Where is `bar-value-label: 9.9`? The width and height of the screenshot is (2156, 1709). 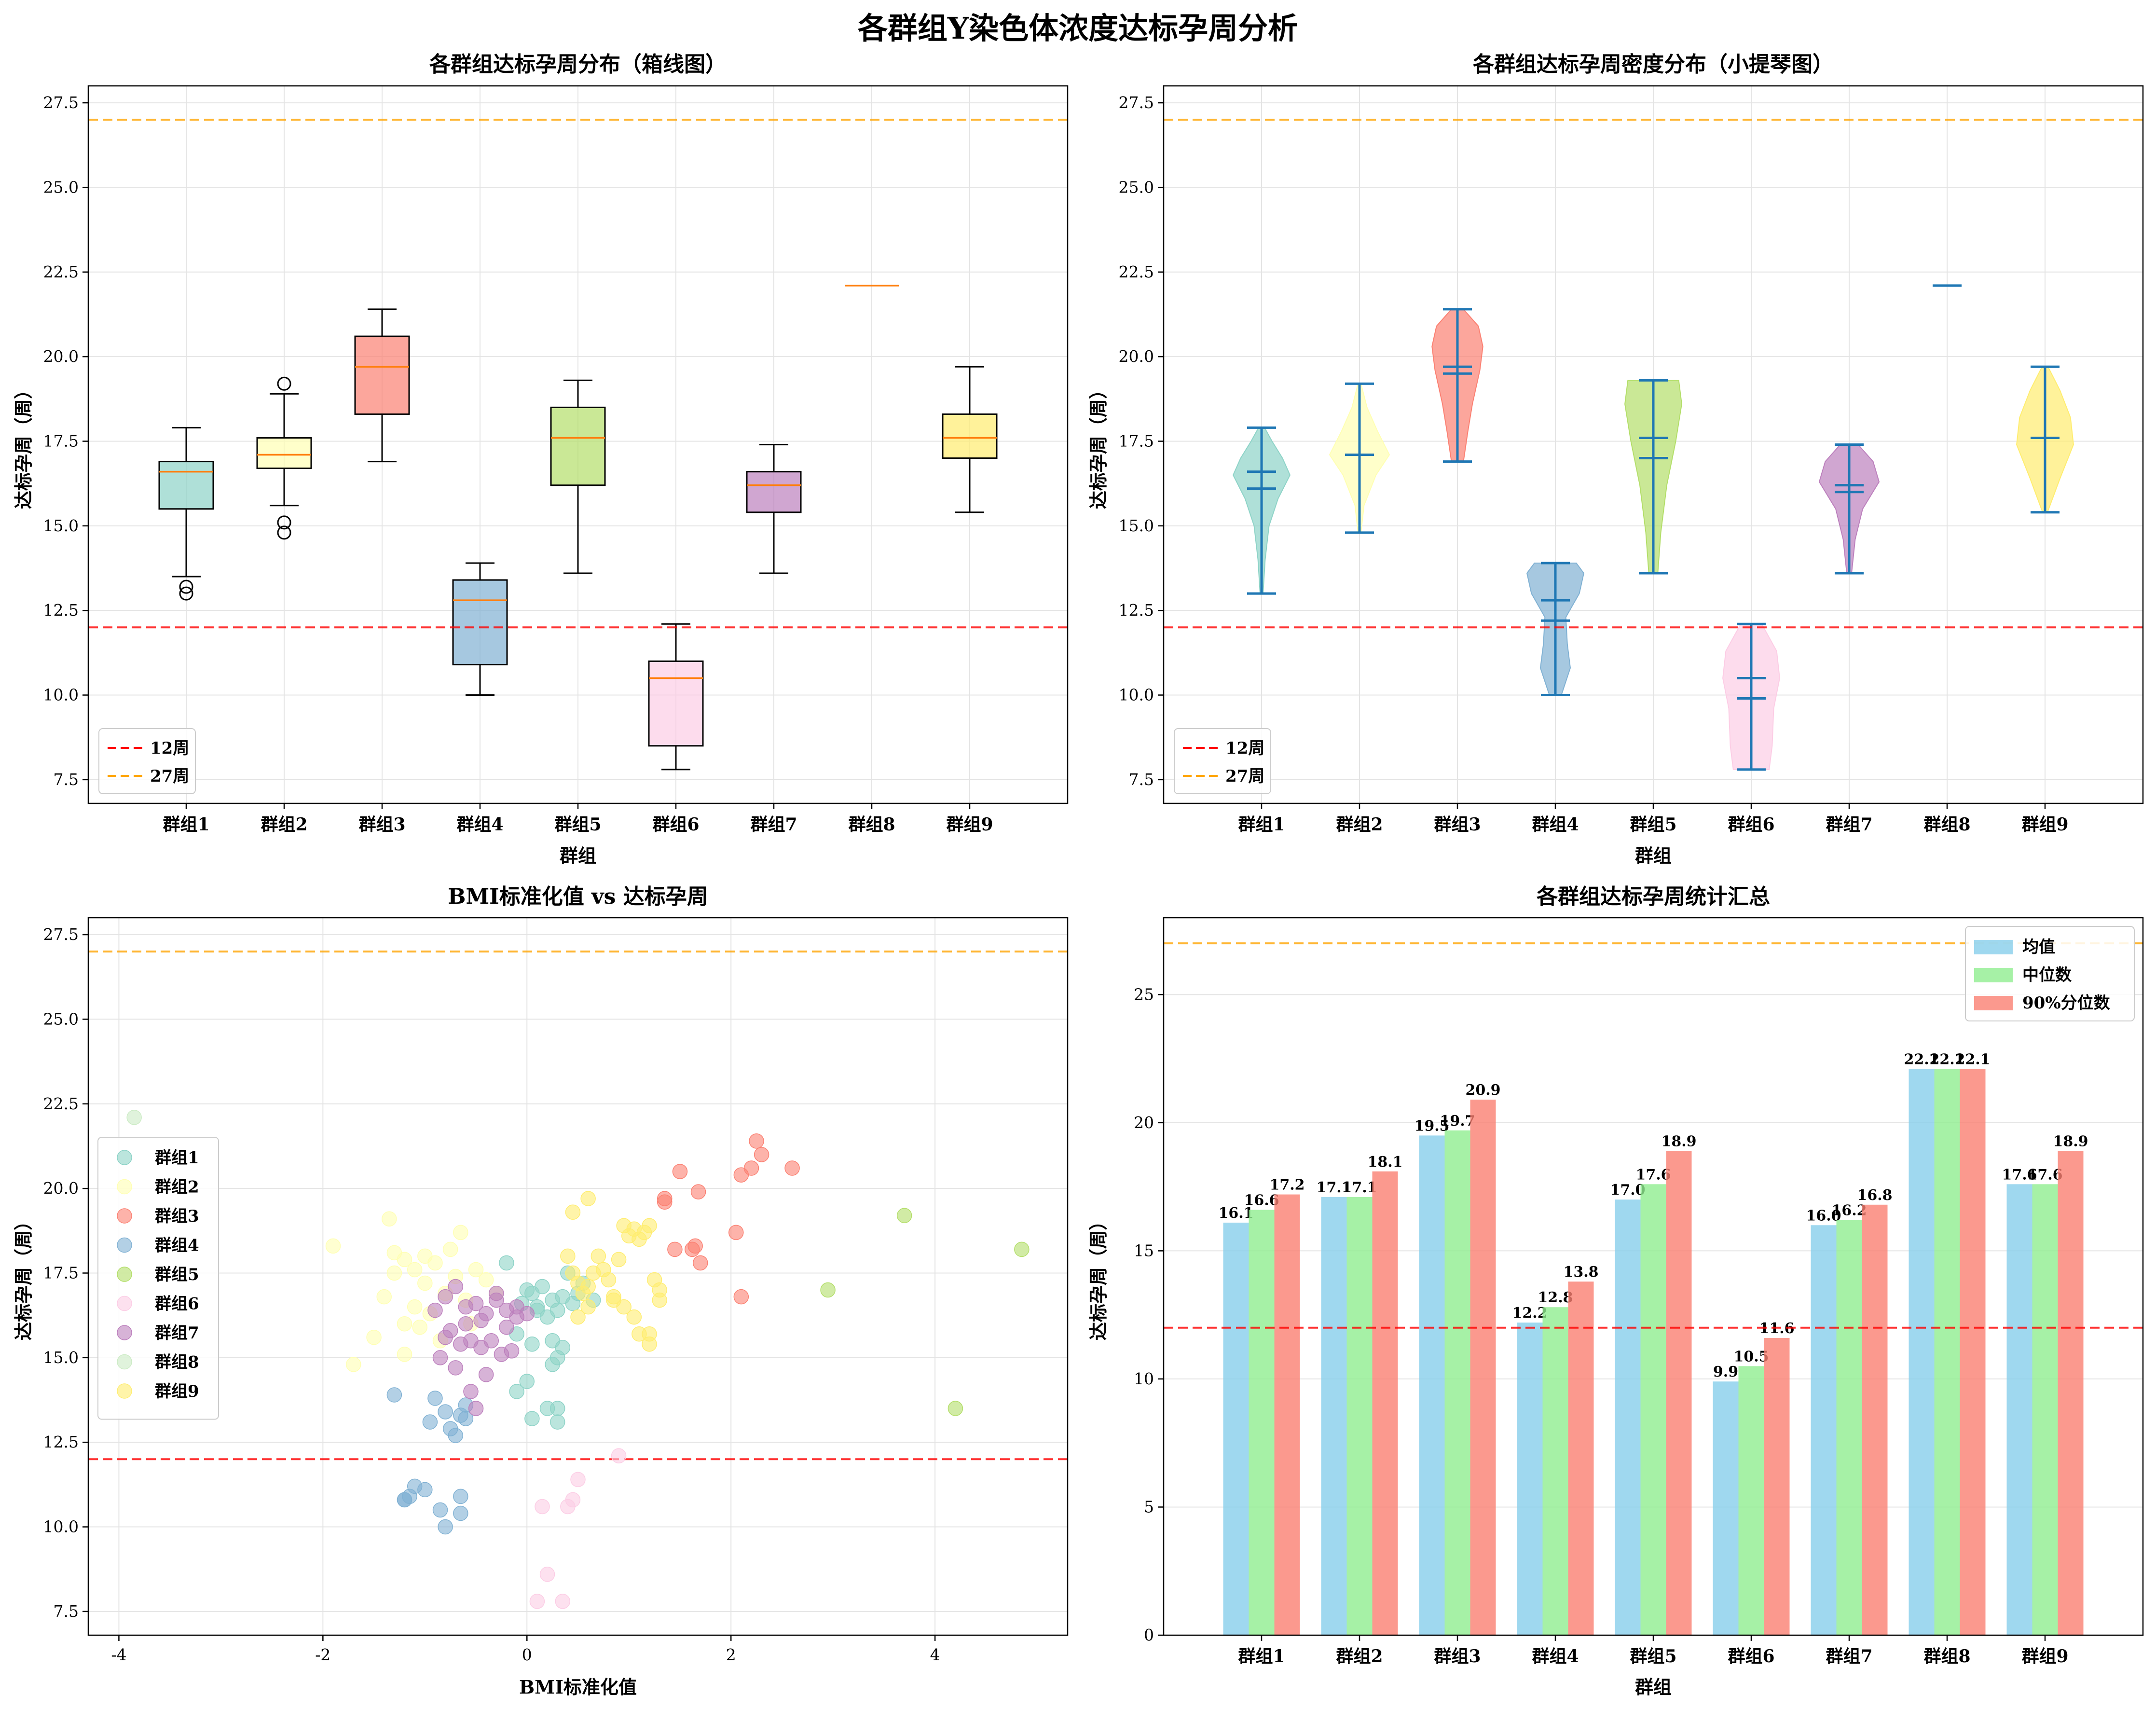 bar-value-label: 9.9 is located at coordinates (1725, 1372).